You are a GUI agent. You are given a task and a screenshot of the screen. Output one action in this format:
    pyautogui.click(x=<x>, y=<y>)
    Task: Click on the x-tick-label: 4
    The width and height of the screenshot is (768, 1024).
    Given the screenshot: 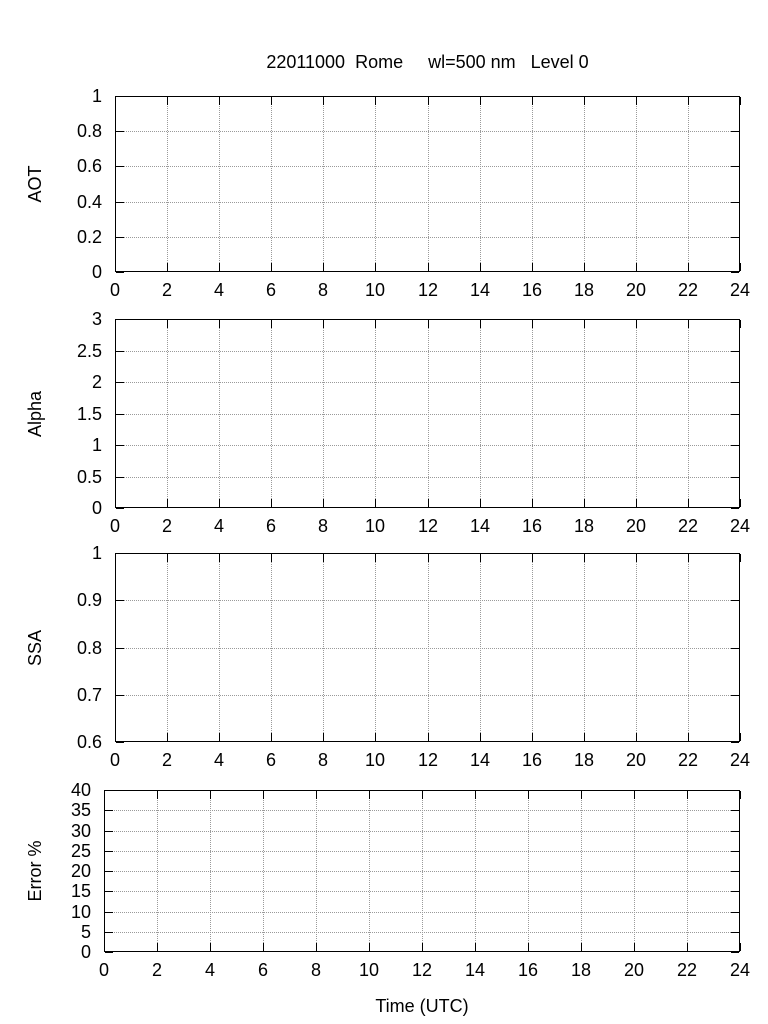 What is the action you would take?
    pyautogui.click(x=218, y=526)
    